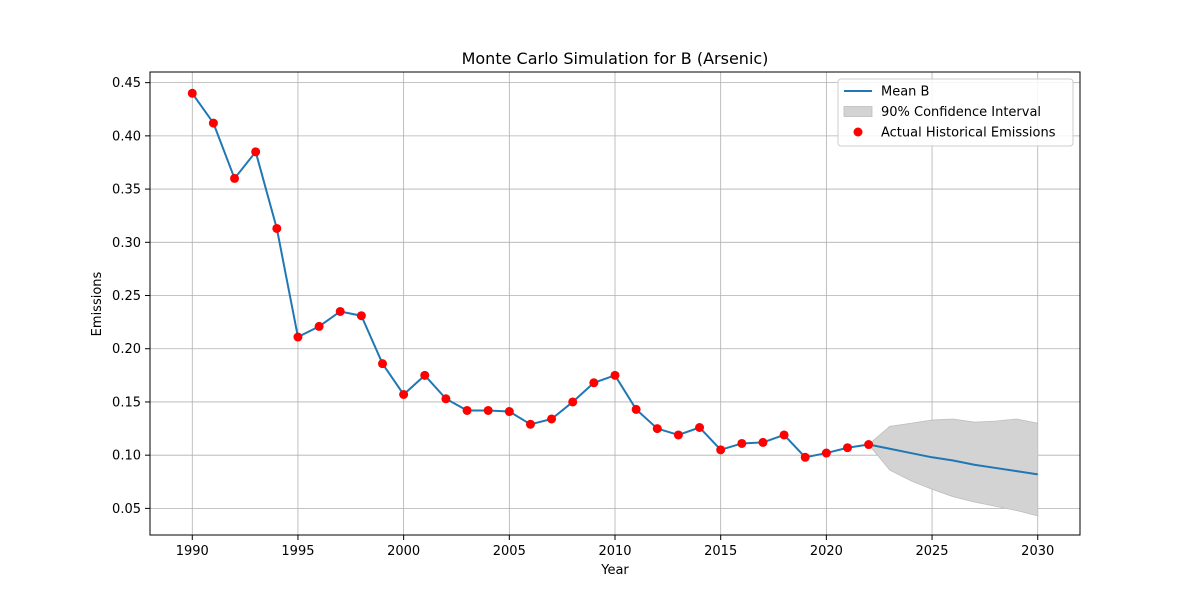 This screenshot has height=600, width=1200. I want to click on x-tick-label: 2000, so click(403, 551).